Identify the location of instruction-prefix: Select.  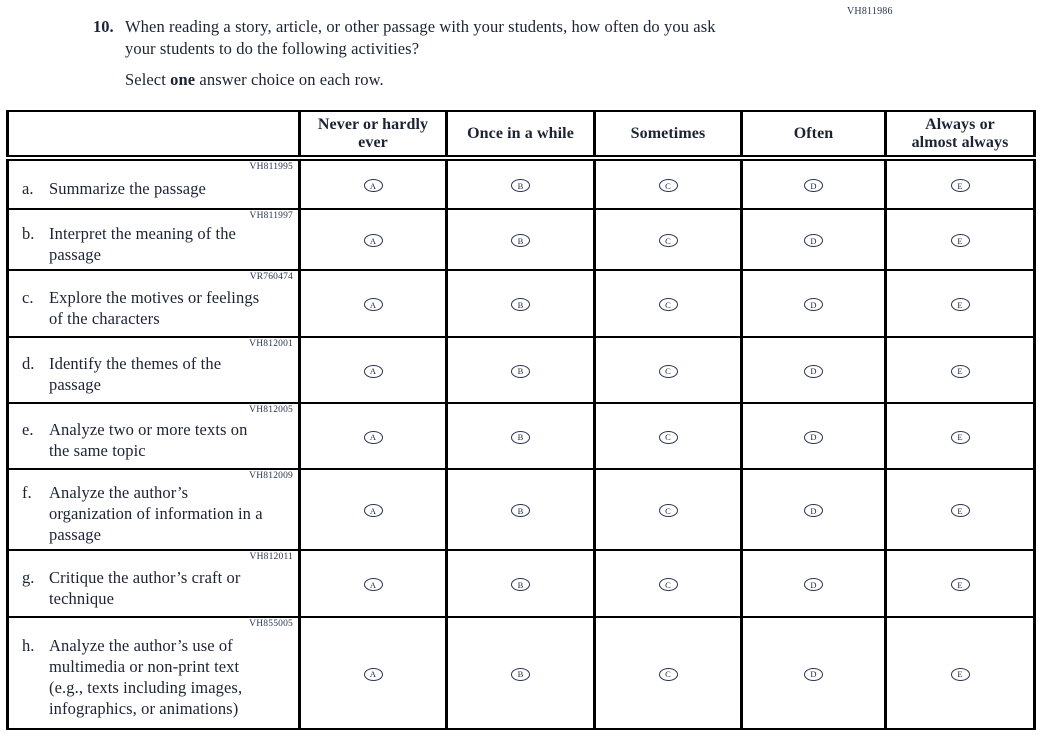
(148, 79).